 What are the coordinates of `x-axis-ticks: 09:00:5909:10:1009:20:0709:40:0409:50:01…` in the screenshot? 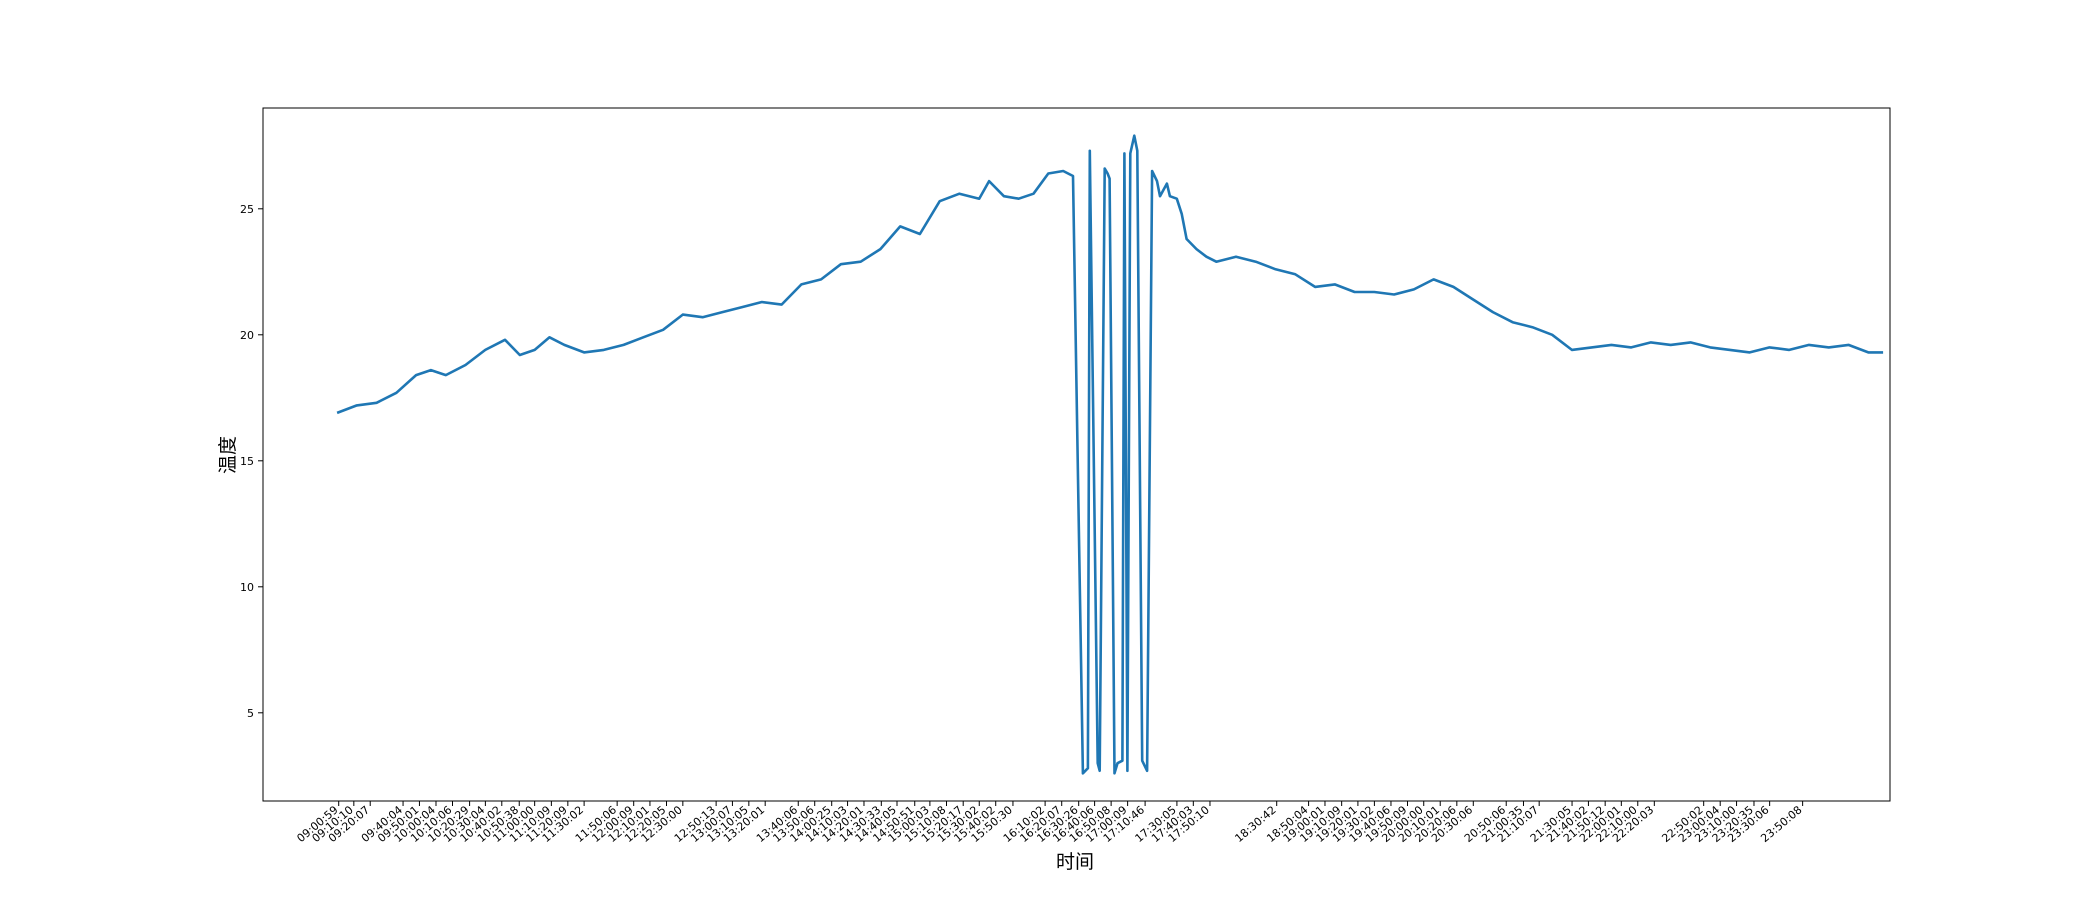 It's located at (1049, 823).